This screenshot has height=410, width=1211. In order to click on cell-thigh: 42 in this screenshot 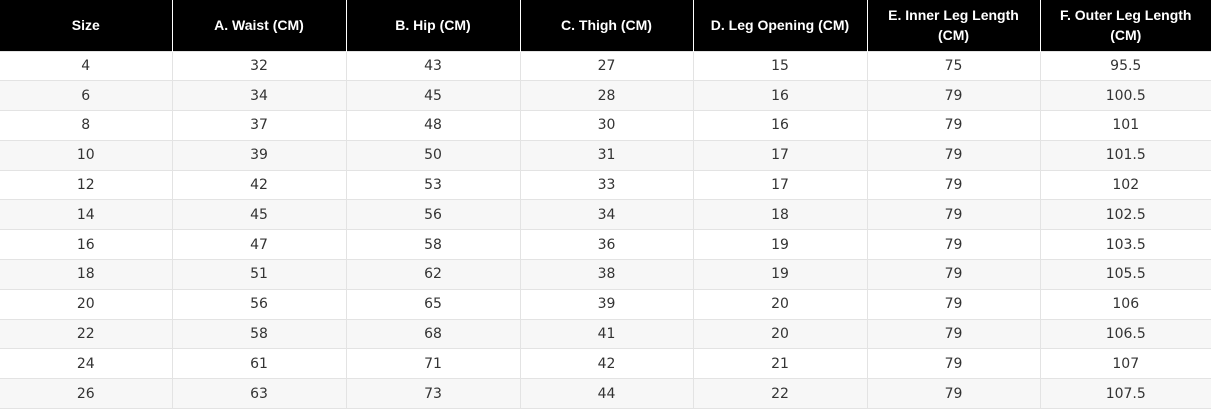, I will do `click(606, 364)`.